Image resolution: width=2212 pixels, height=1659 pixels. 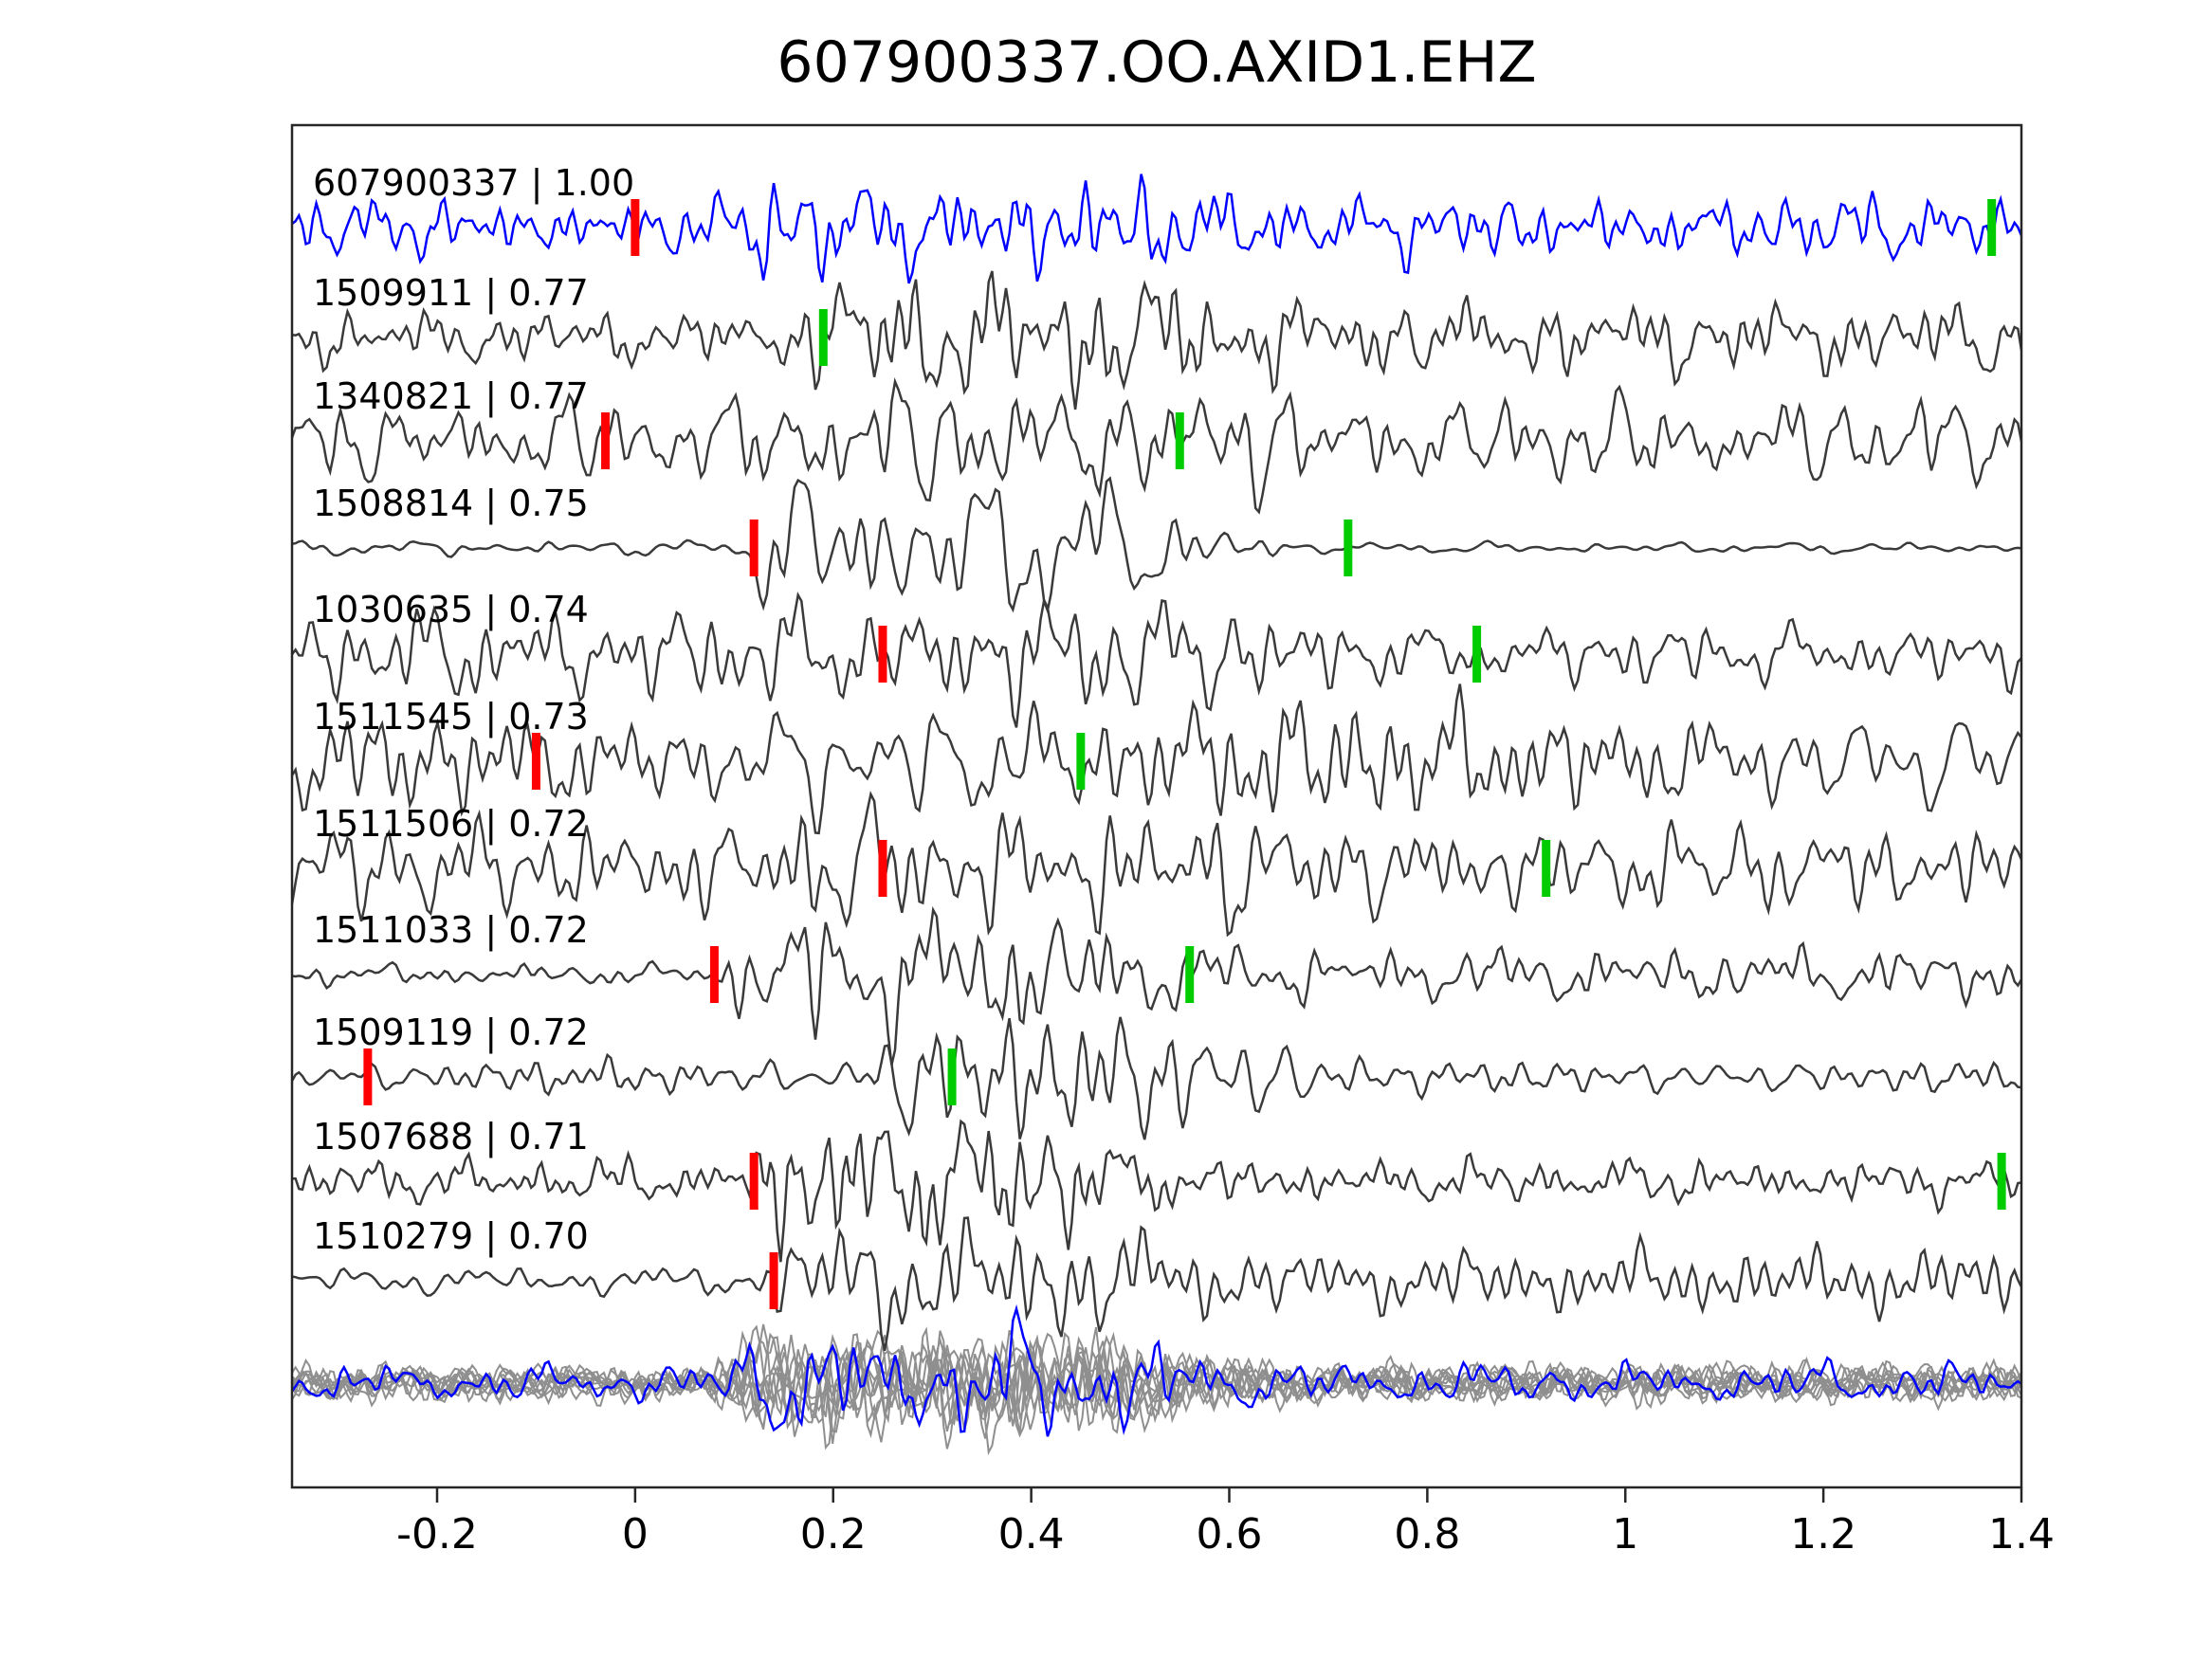 I want to click on trace-label-1509119: 1509119 | 0.72, so click(x=451, y=1033).